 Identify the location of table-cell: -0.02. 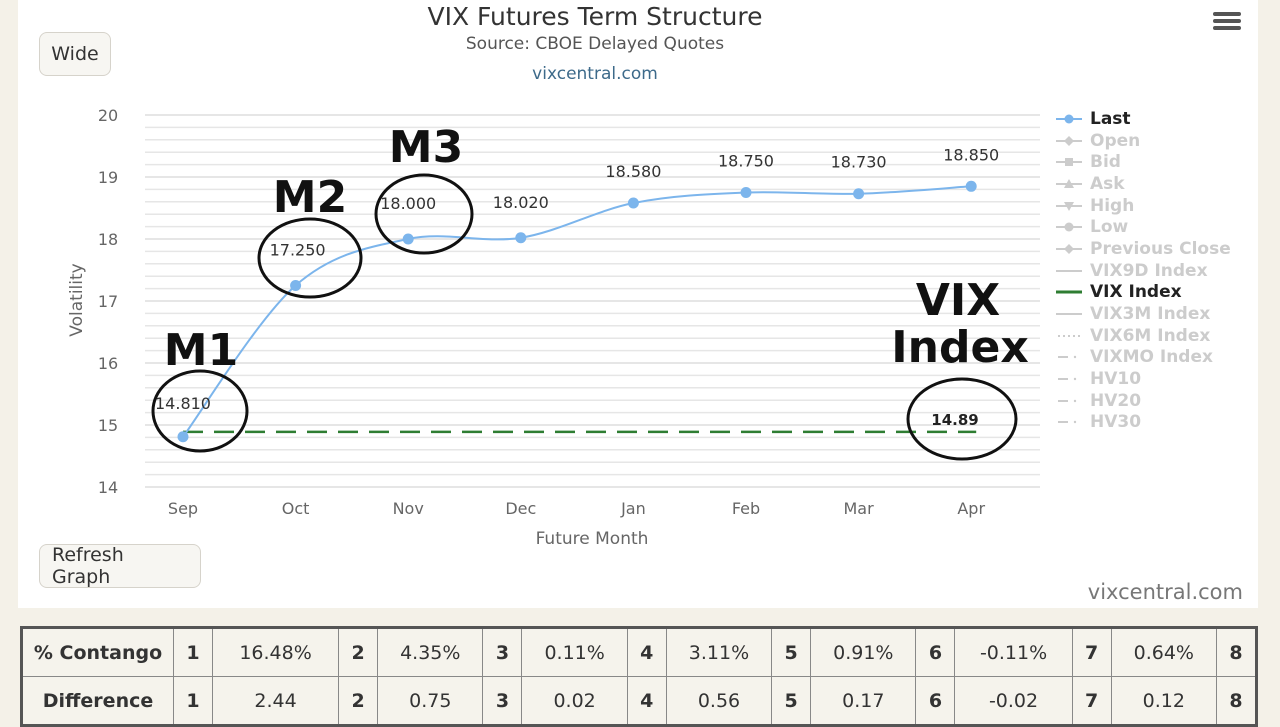
(1013, 701).